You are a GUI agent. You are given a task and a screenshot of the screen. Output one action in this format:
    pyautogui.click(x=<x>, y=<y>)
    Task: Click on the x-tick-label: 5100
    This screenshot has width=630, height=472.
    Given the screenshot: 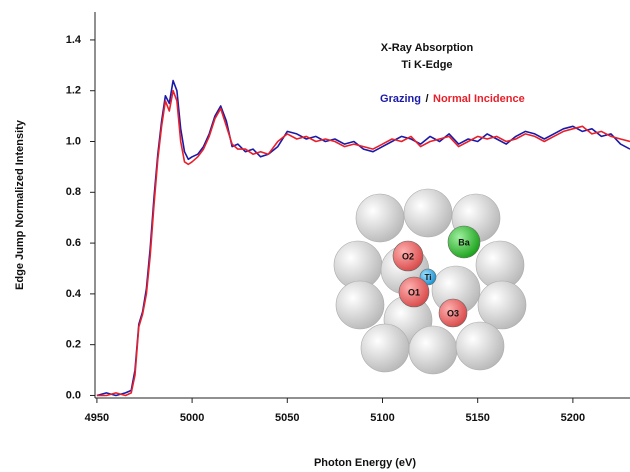 What is the action you would take?
    pyautogui.click(x=382, y=418)
    